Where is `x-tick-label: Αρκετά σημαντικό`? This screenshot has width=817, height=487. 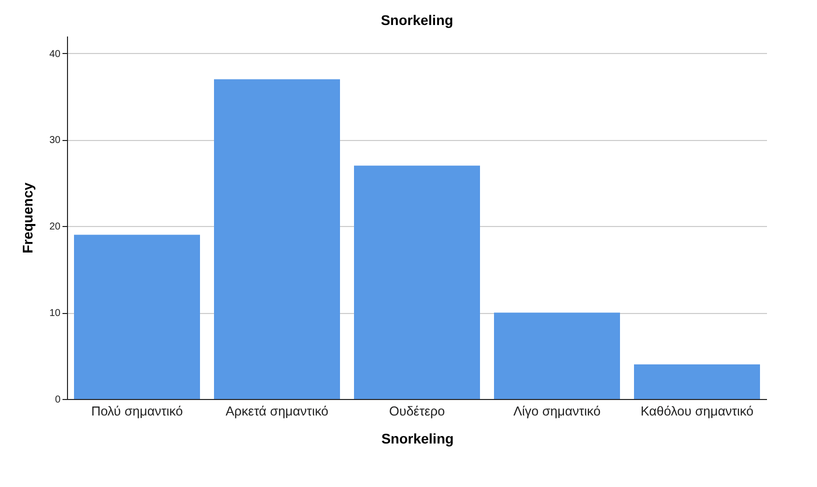
x-tick-label: Αρκετά σημαντικό is located at coordinates (277, 411).